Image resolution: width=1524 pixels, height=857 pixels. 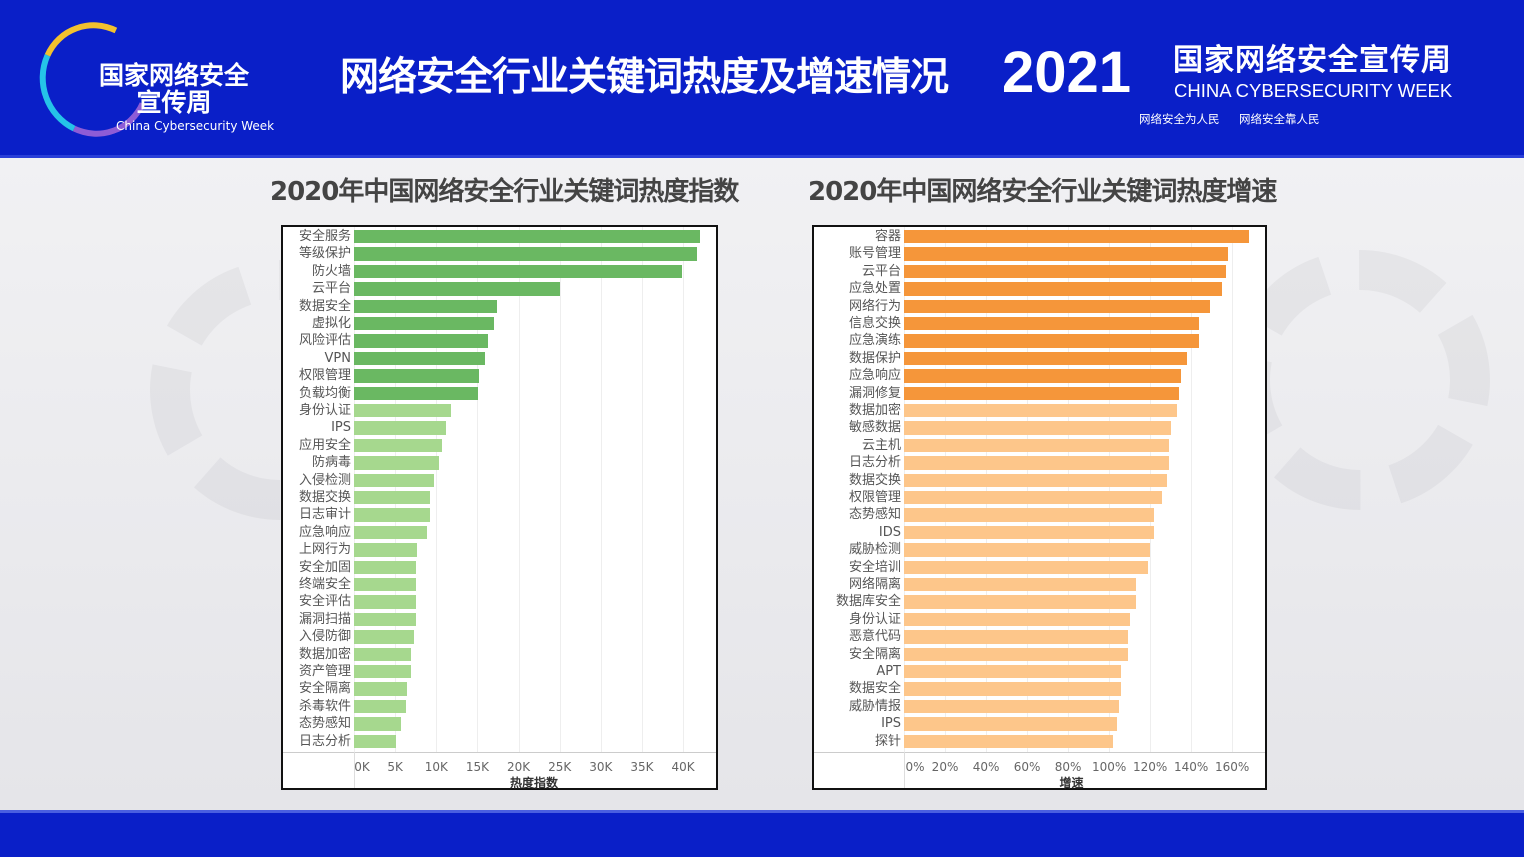 I want to click on category-label: 上网行为, so click(x=324, y=550).